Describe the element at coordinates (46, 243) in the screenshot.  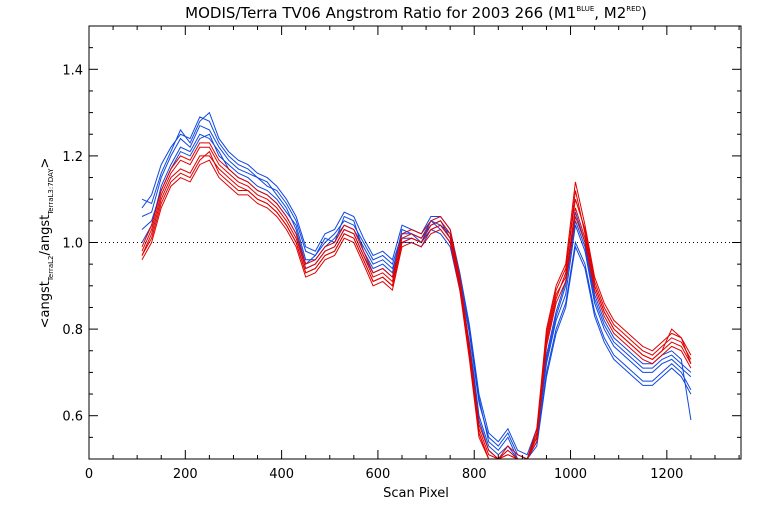
I see `y-axis-title: <angstTerraL2/angstTerraL3:7DAY>` at that location.